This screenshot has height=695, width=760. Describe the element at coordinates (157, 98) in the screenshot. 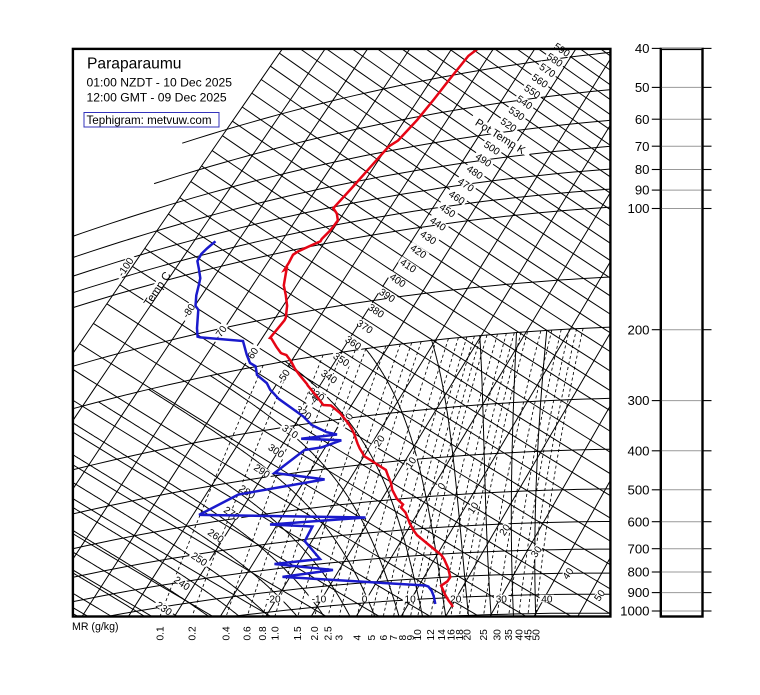

I see `svg-text: 12:00 GMT - 09 Dec 2025` at that location.